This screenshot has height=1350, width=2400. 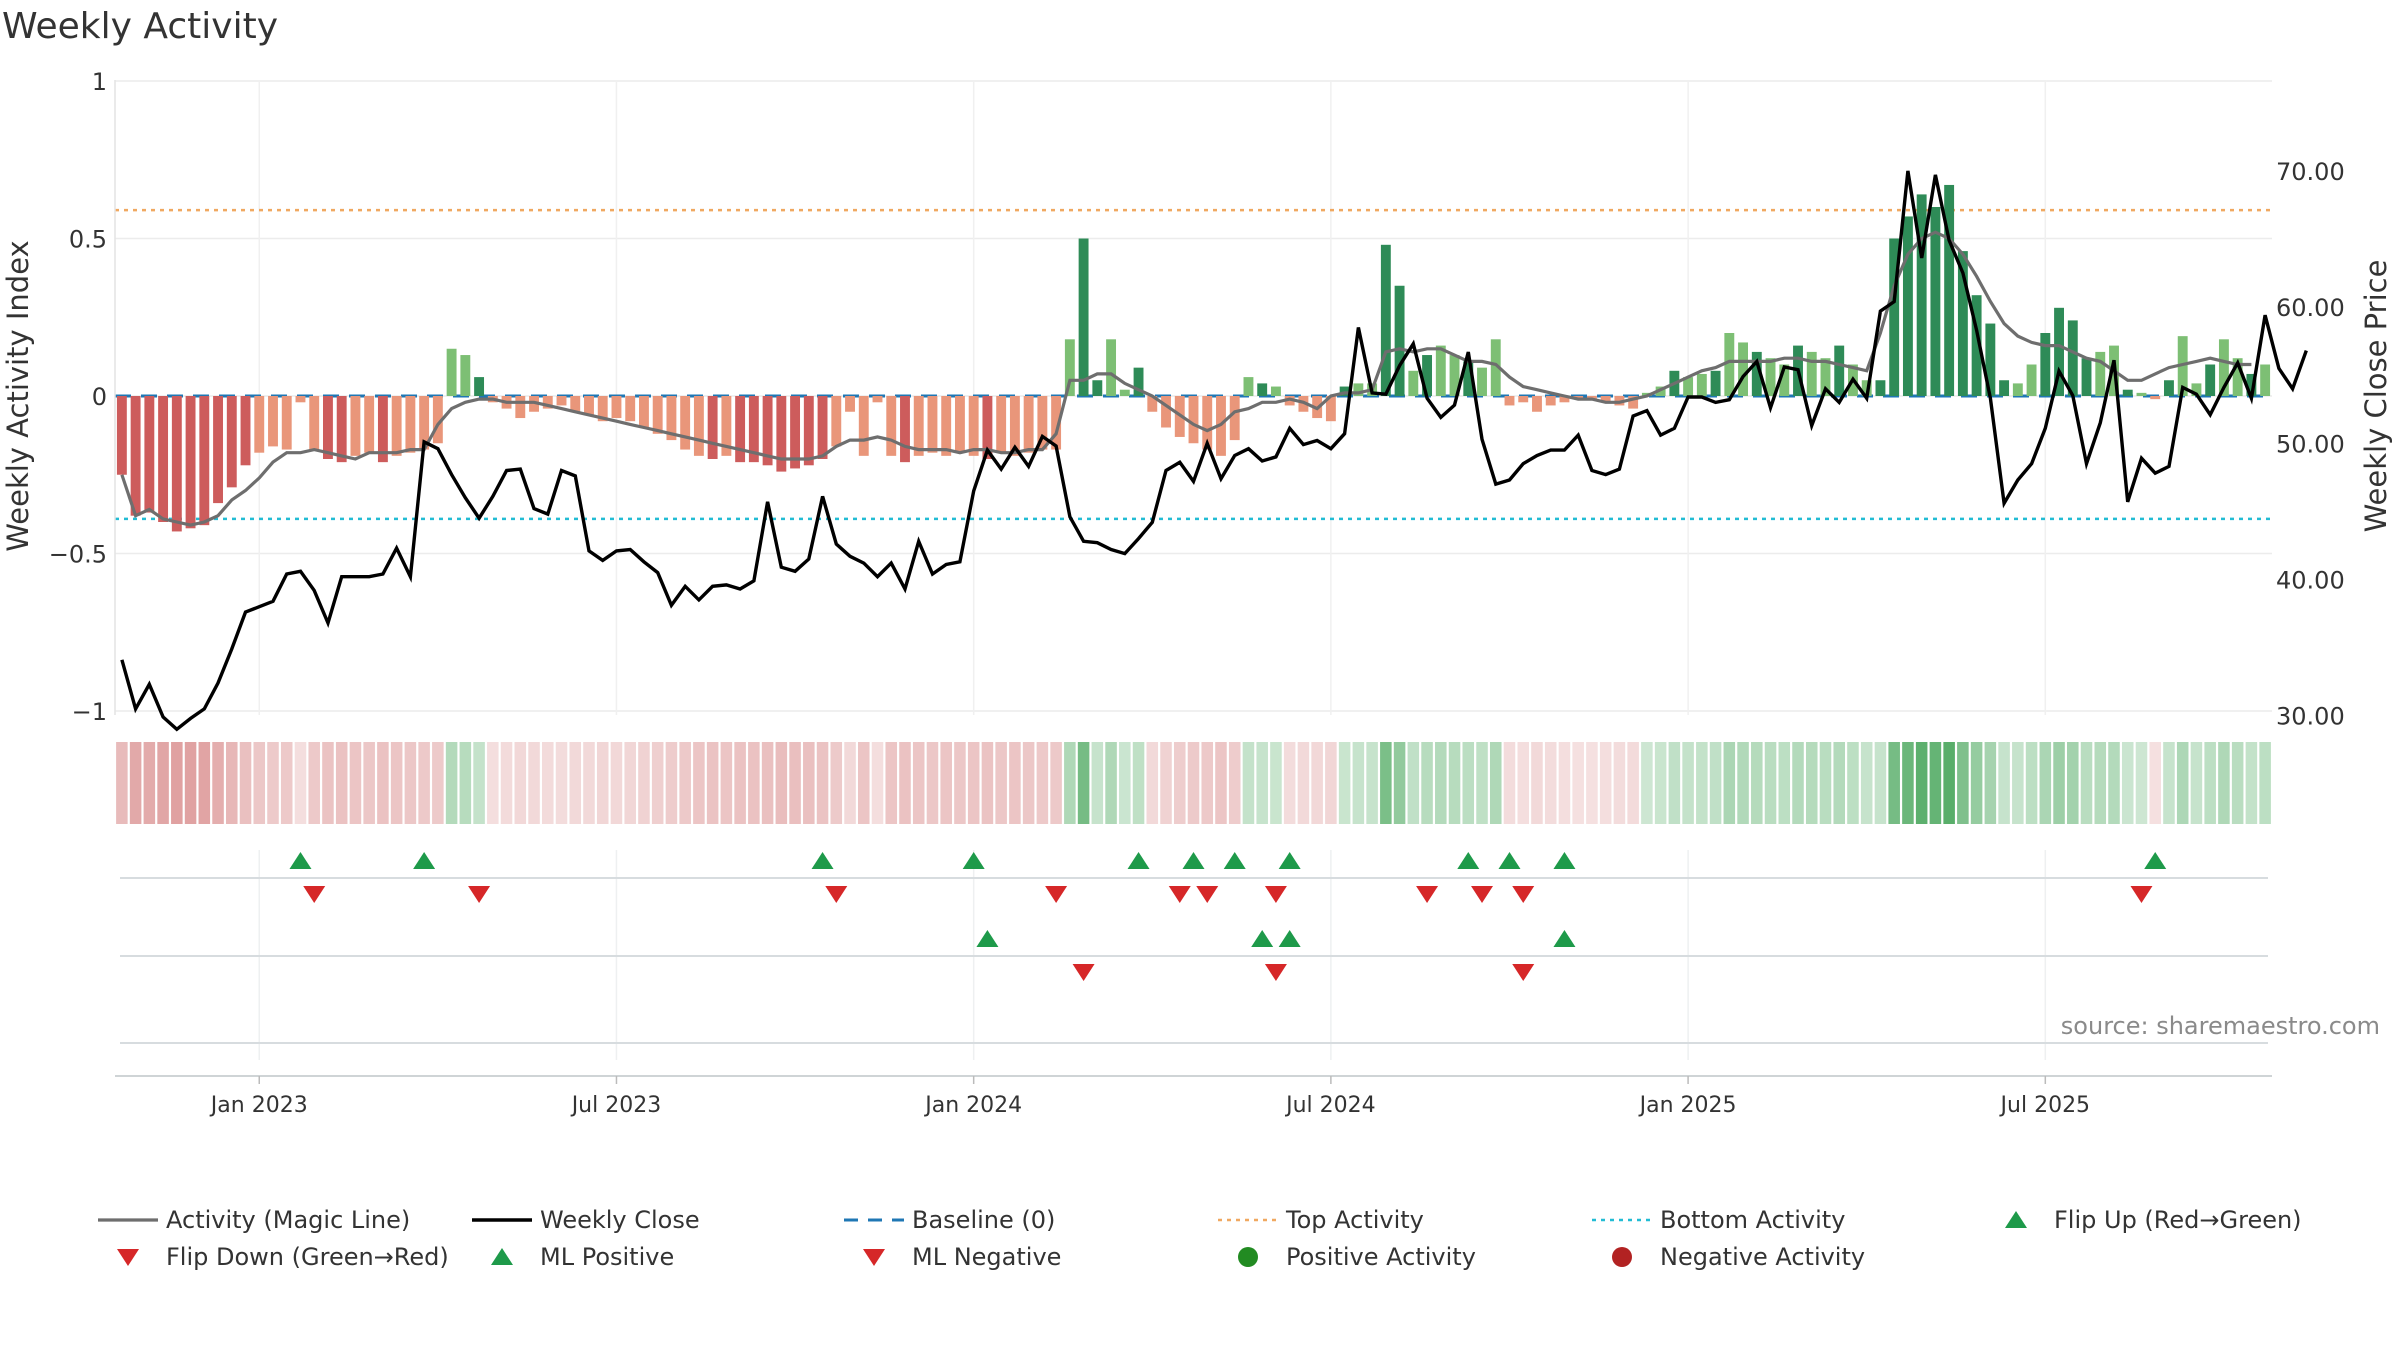 I want to click on x-tick-label: Jan 2024, so click(x=972, y=1105).